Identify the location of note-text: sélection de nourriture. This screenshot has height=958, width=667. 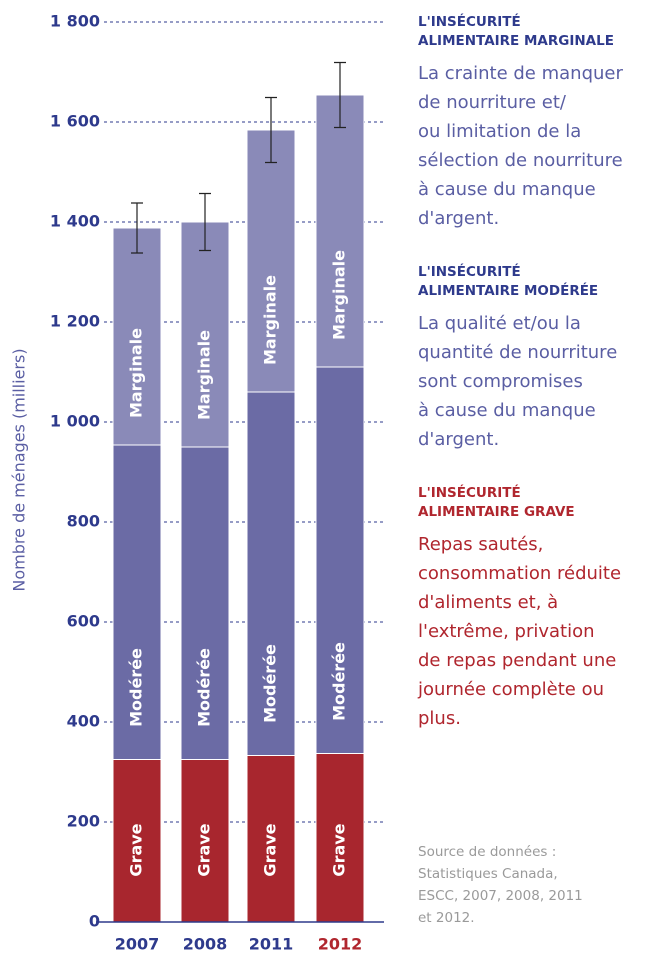
(520, 160).